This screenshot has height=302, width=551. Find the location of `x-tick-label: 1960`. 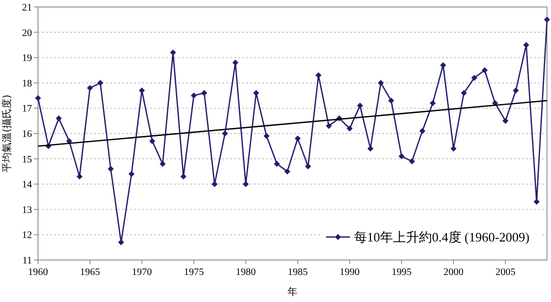

x-tick-label: 1960 is located at coordinates (38, 272).